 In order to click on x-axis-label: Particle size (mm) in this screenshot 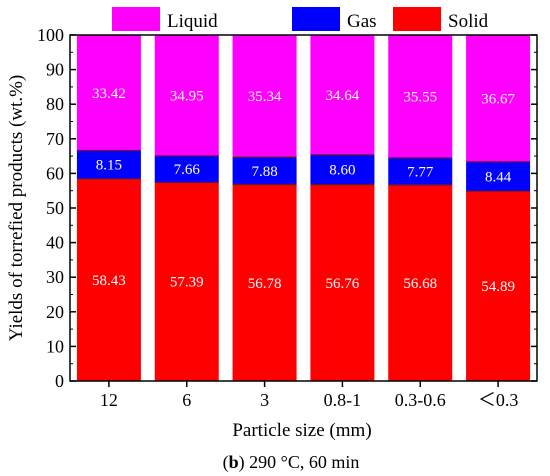, I will do `click(301, 430)`.